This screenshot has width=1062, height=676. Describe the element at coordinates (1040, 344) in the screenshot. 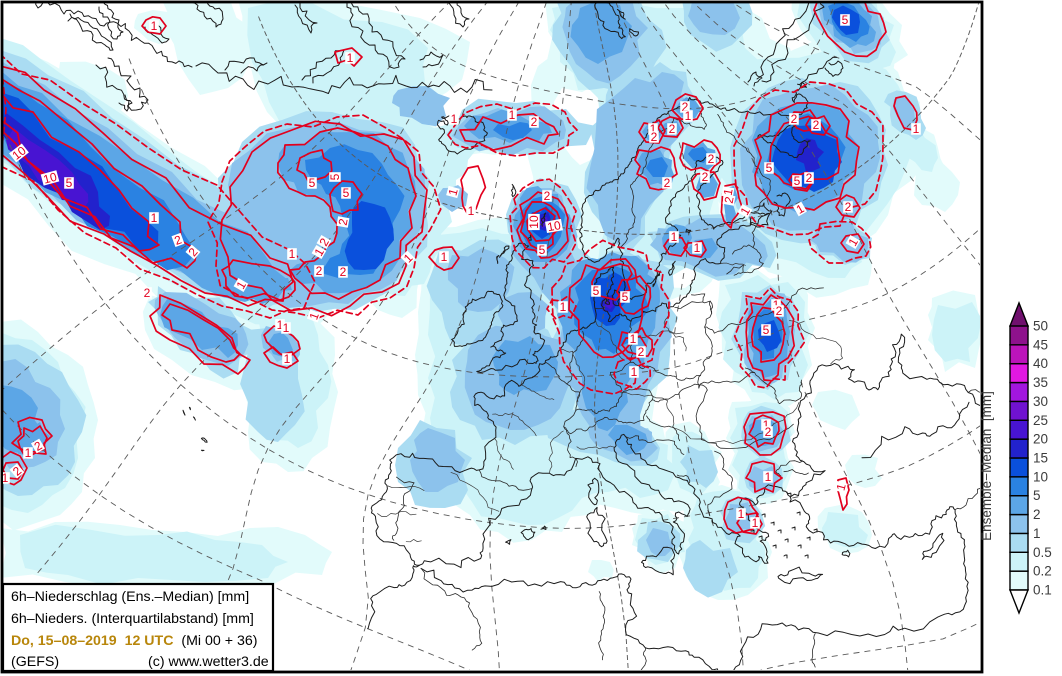

I see `svg-text: 45` at that location.